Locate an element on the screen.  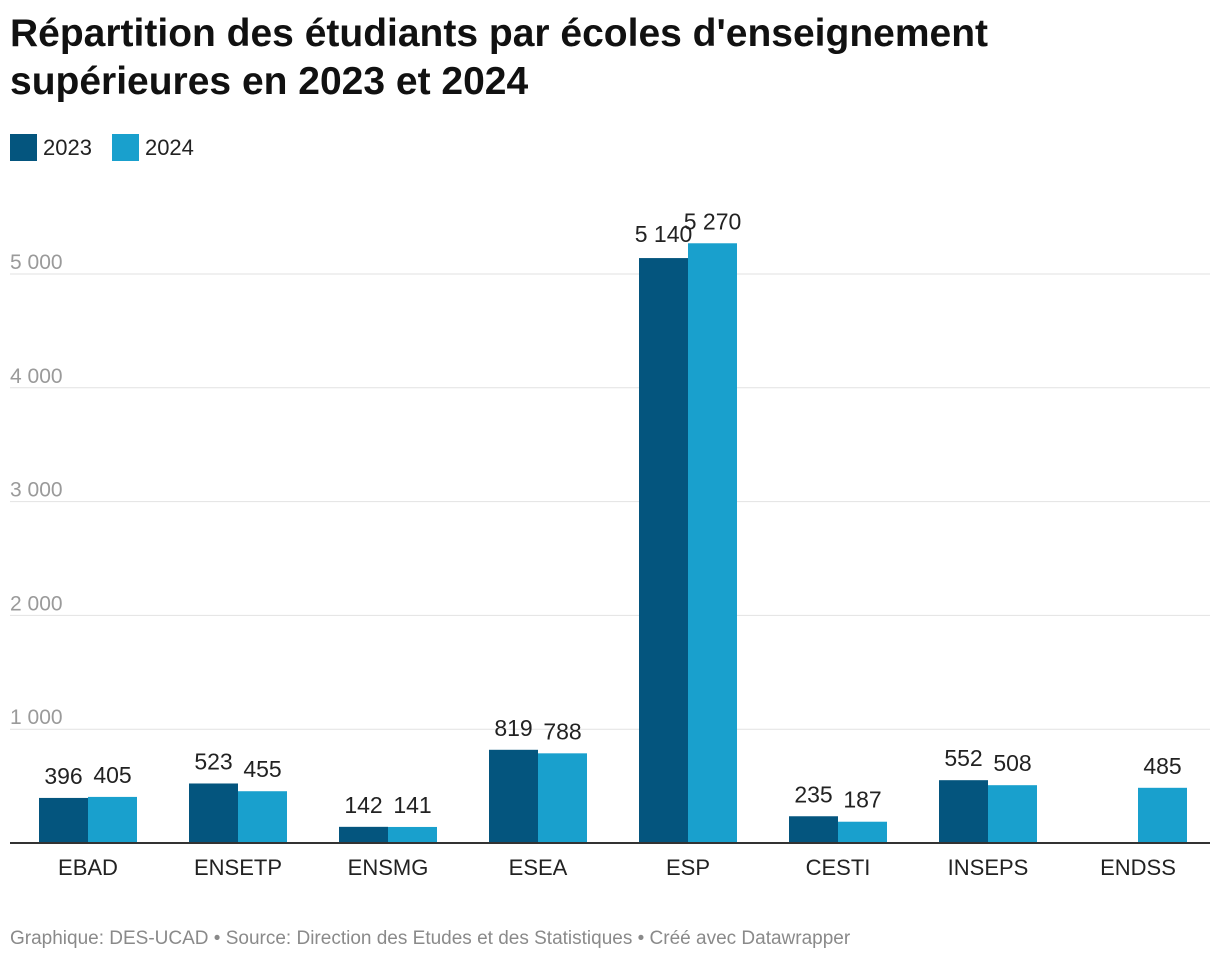
data-label-ensmg-2023: 142 is located at coordinates (363, 805).